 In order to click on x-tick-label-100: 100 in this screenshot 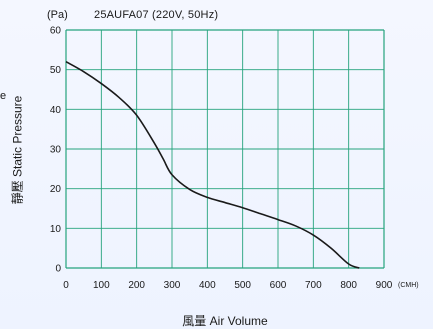, I will do `click(101, 285)`.